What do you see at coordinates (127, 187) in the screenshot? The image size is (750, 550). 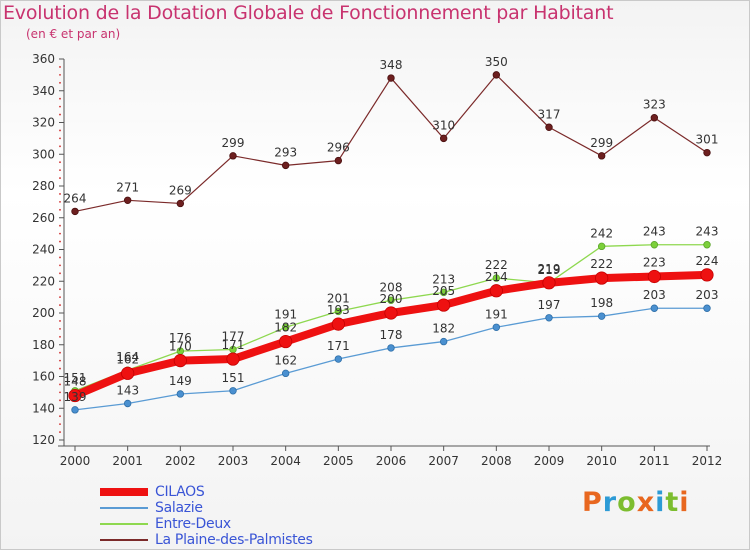 I see `data-label: 271` at bounding box center [127, 187].